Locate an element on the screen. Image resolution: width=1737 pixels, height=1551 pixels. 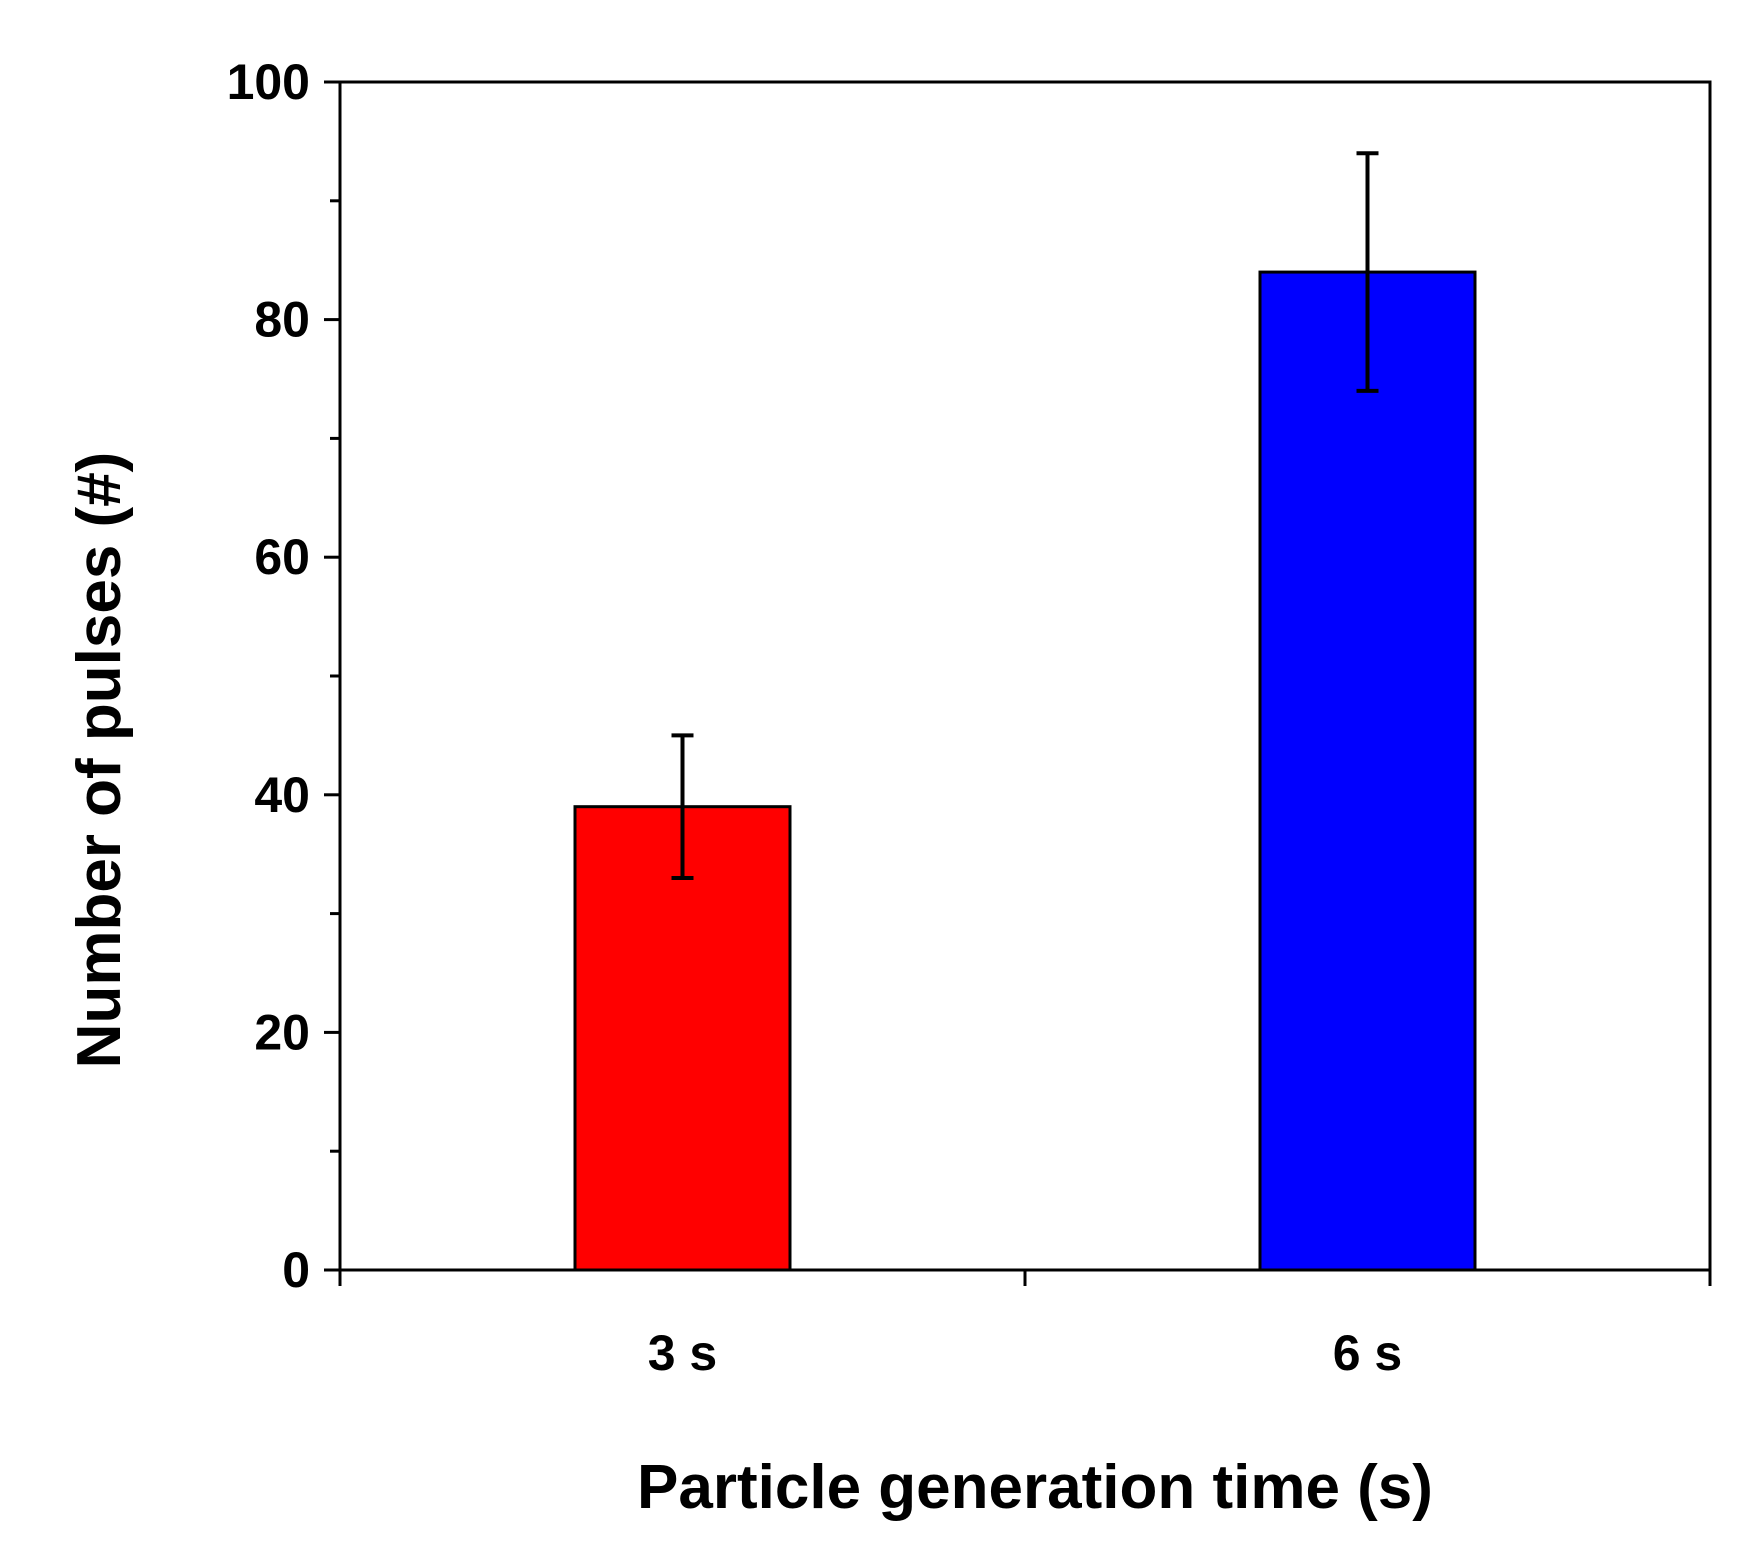
x-tick-label: 6 s is located at coordinates (1368, 1353).